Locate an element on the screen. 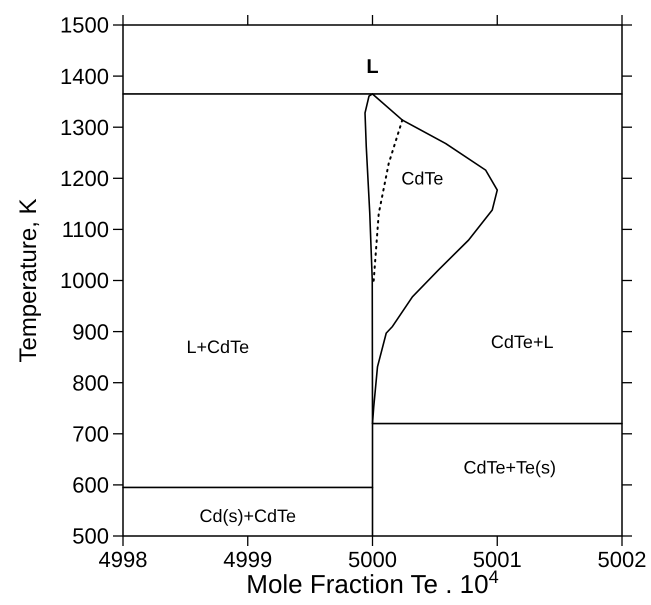 The image size is (651, 605). y-tick-label: 900 is located at coordinates (90, 331).